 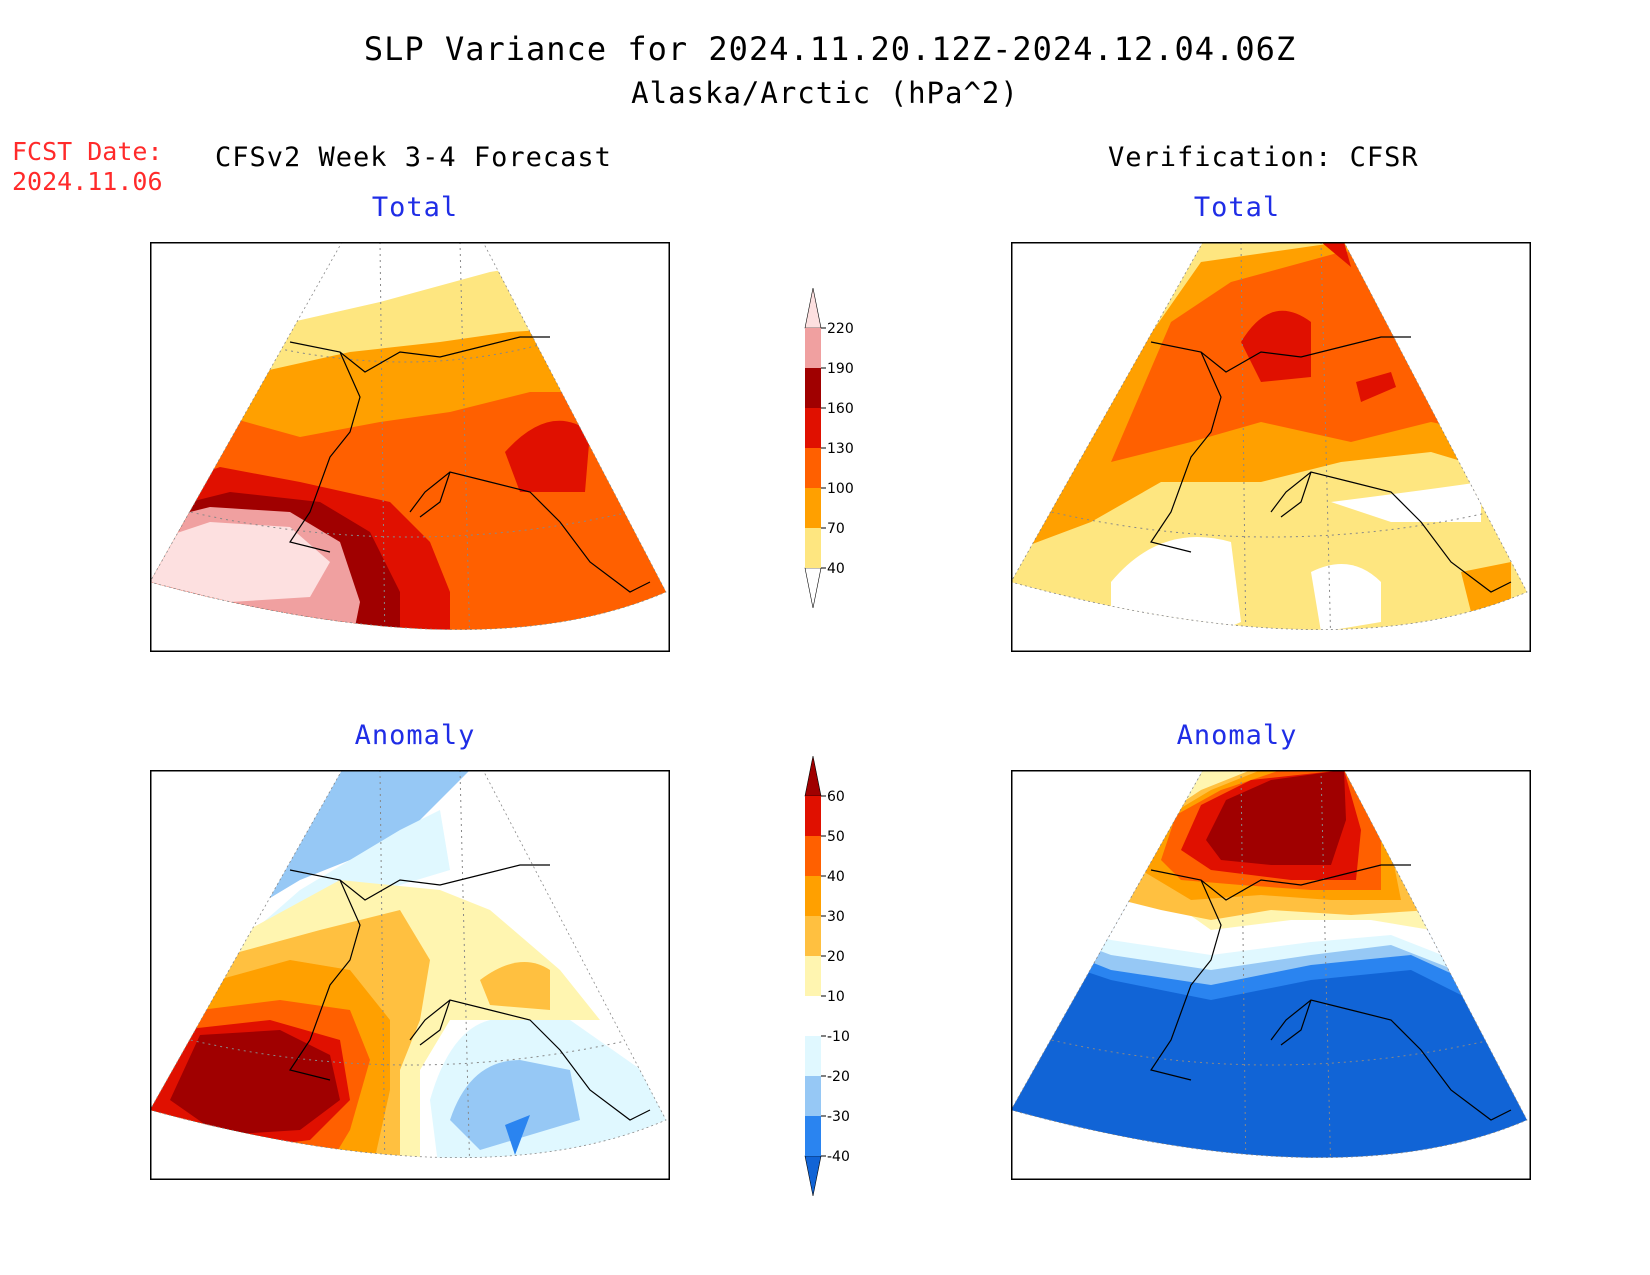 I want to click on total-colorbar-ticks: 40 70 100 130 160 190 220, so click(x=837, y=449).